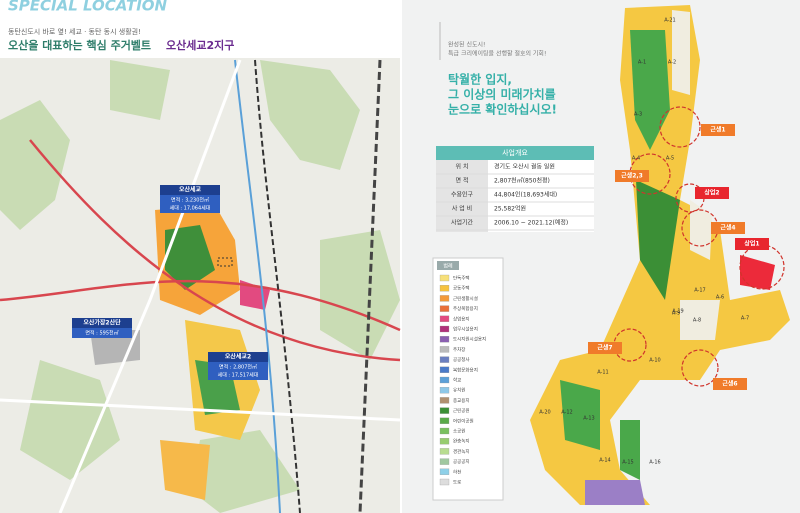 This screenshot has width=800, height=513. Describe the element at coordinates (638, 115) in the screenshot. I see `lot-label: A-3` at that location.